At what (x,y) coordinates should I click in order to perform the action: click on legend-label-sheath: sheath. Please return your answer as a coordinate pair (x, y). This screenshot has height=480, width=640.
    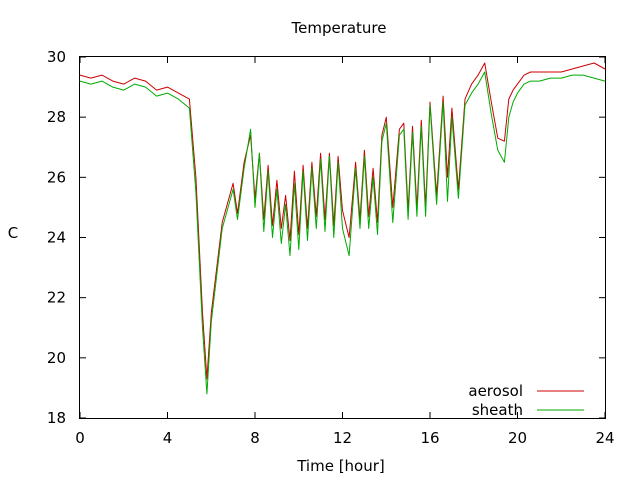
    Looking at the image, I should click on (497, 410).